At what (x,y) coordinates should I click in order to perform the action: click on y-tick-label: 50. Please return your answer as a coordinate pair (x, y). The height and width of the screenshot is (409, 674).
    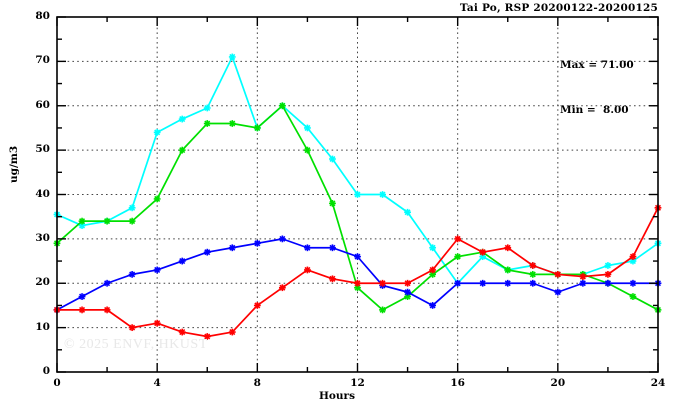
    Looking at the image, I should click on (42, 149).